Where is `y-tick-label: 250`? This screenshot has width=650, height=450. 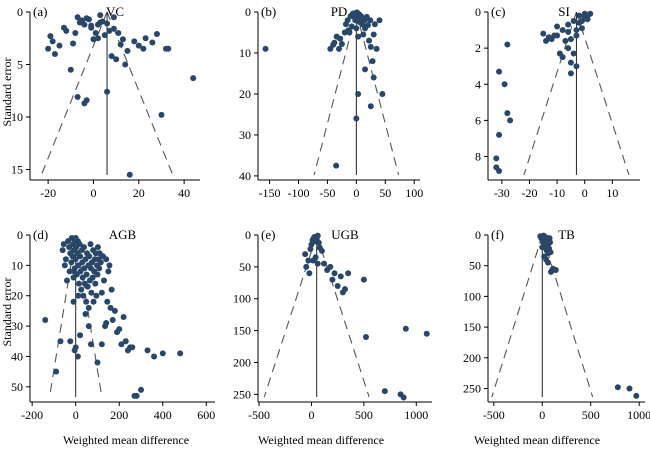 y-tick-label: 250 is located at coordinates (242, 394).